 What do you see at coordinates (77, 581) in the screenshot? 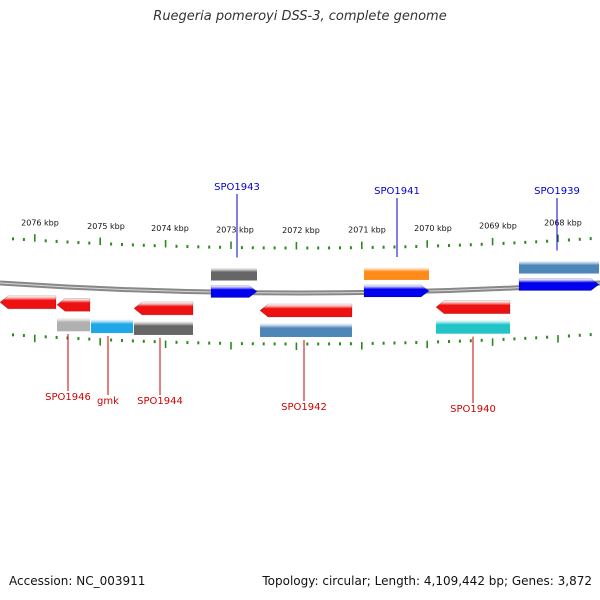
I see `accession-text: Accession: NC_003911` at bounding box center [77, 581].